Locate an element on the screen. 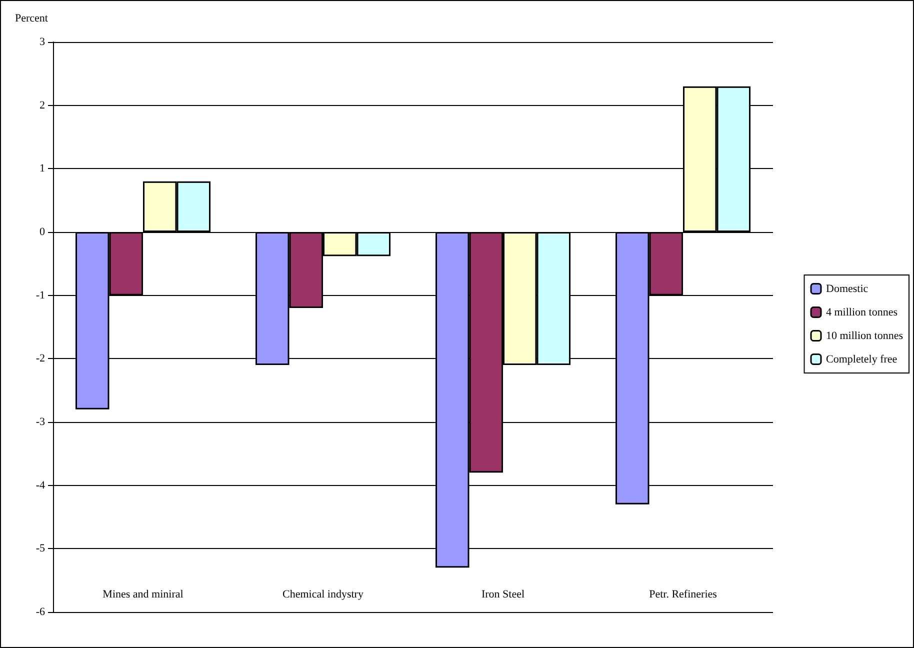 The width and height of the screenshot is (914, 648). x-tick-label: Iron Steel is located at coordinates (503, 594).